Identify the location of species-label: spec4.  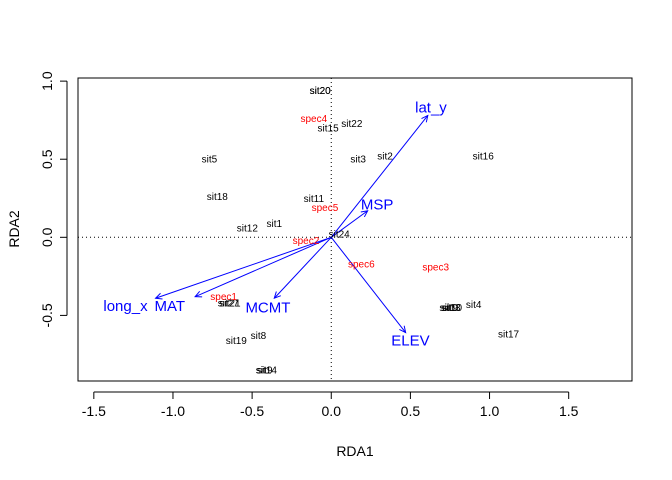
(314, 119).